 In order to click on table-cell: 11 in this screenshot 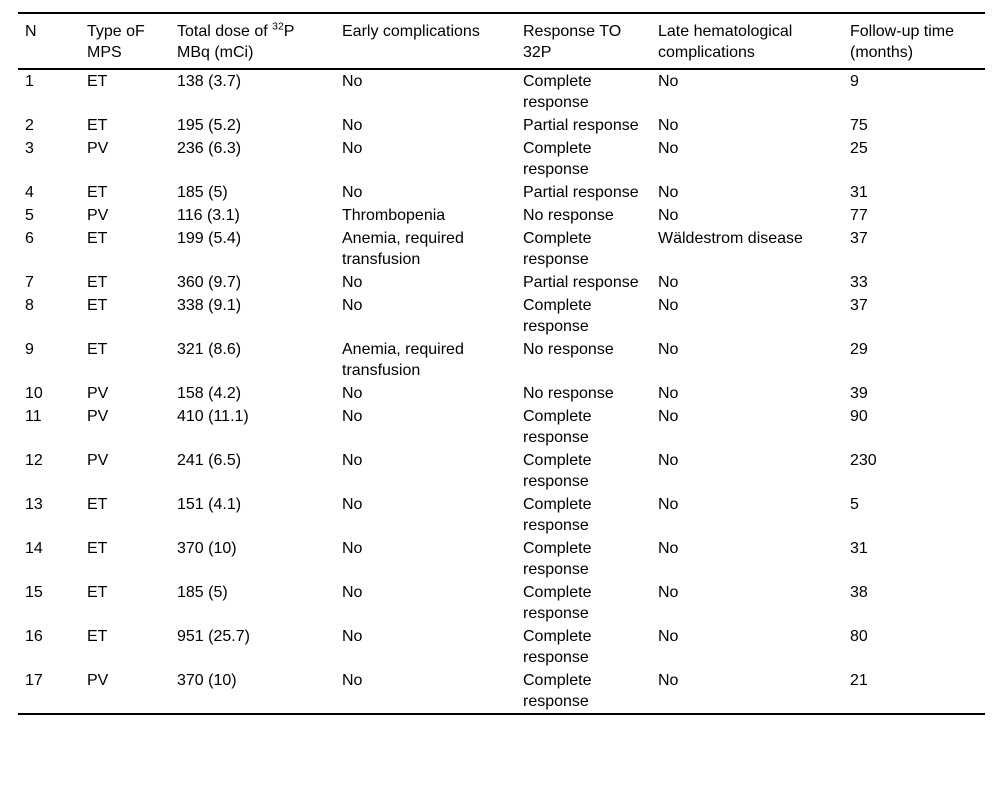, I will do `click(33, 416)`.